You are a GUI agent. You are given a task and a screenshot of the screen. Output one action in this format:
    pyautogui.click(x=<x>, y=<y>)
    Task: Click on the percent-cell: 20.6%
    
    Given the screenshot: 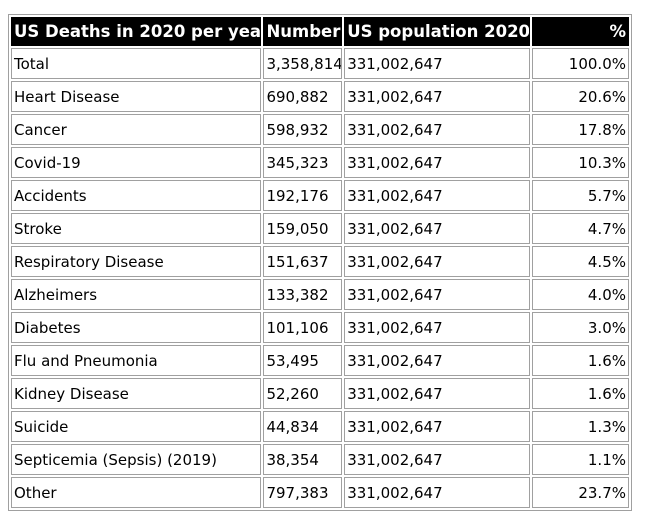 What is the action you would take?
    pyautogui.click(x=580, y=96)
    